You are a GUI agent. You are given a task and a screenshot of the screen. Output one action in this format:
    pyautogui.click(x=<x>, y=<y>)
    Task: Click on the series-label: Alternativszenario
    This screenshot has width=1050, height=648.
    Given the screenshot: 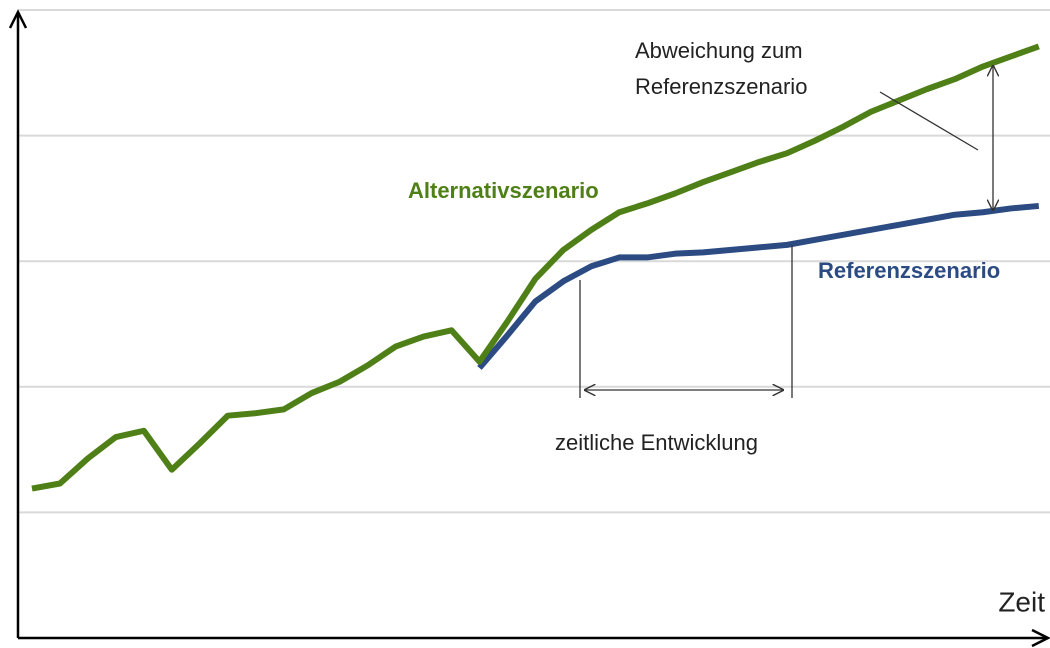 What is the action you would take?
    pyautogui.click(x=503, y=190)
    